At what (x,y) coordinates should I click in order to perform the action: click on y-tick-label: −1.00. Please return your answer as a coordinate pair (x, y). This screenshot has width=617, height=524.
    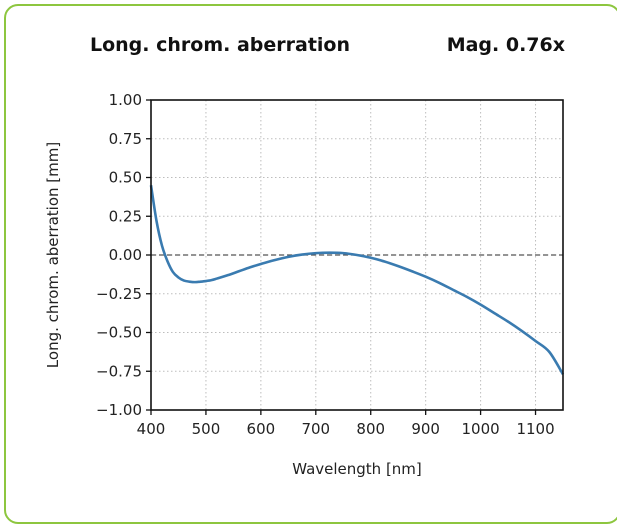
    Looking at the image, I should click on (119, 410).